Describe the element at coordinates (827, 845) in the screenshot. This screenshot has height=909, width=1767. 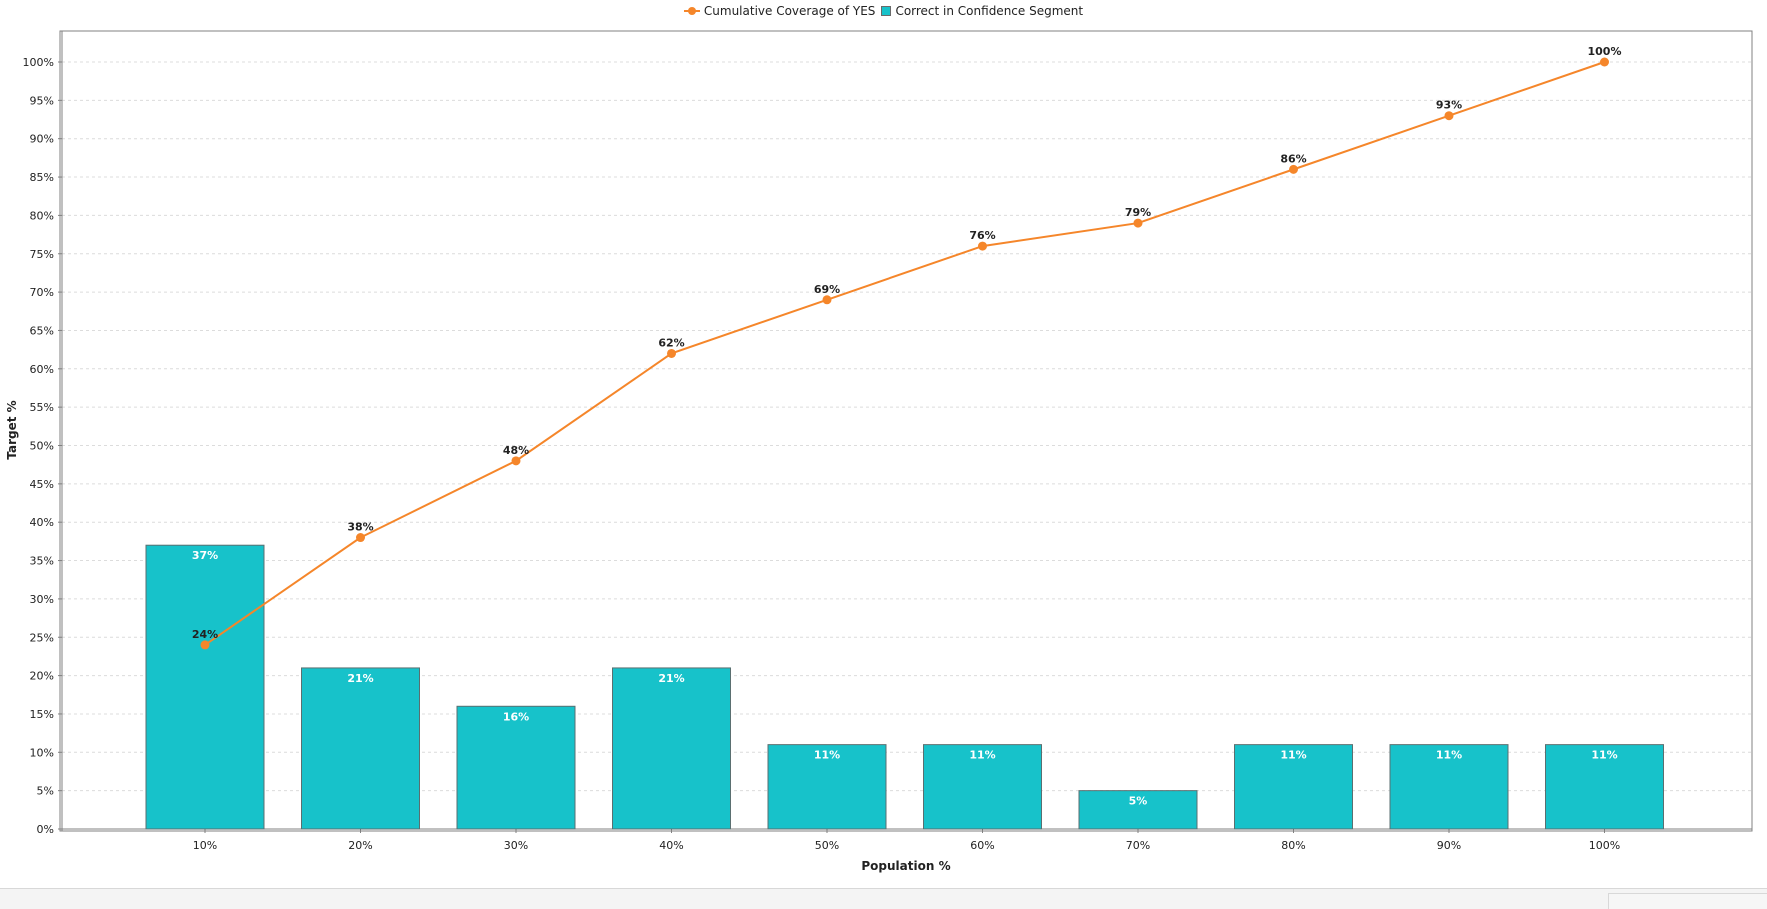
I see `x-tick-label: 50%` at that location.